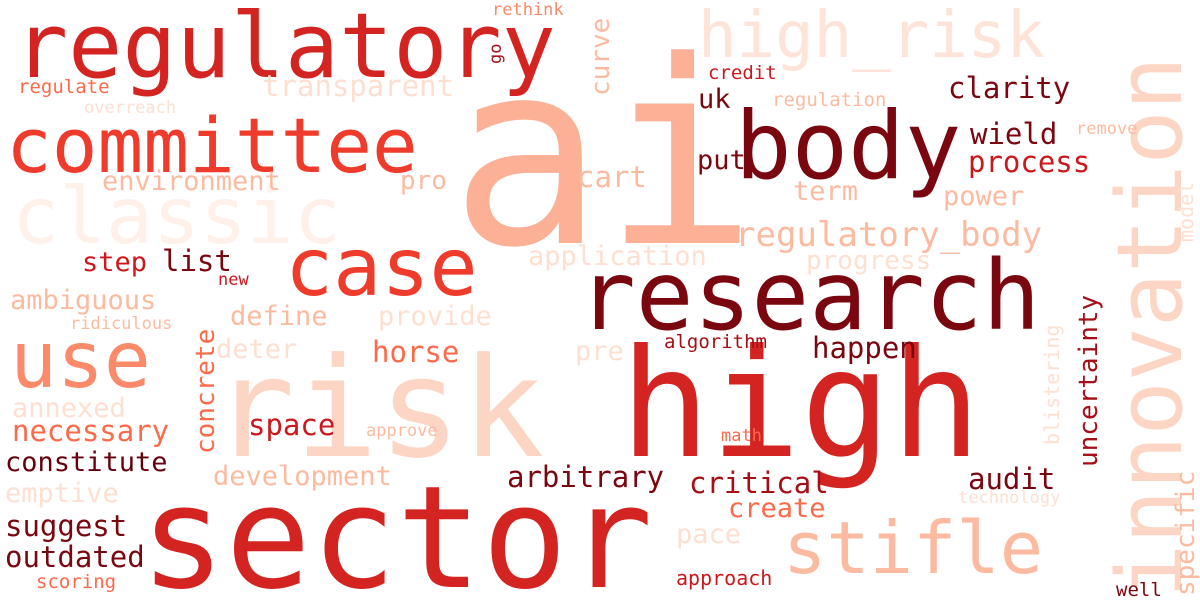  Describe the element at coordinates (1012, 479) in the screenshot. I see `word-audit: audit` at that location.